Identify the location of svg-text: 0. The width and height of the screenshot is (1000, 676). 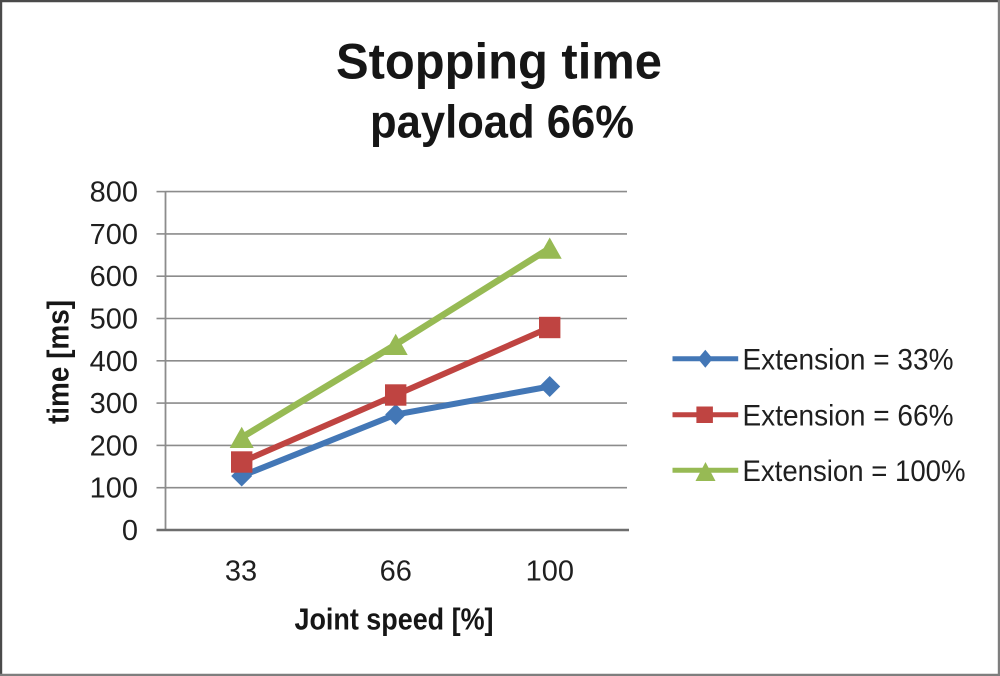
(130, 531).